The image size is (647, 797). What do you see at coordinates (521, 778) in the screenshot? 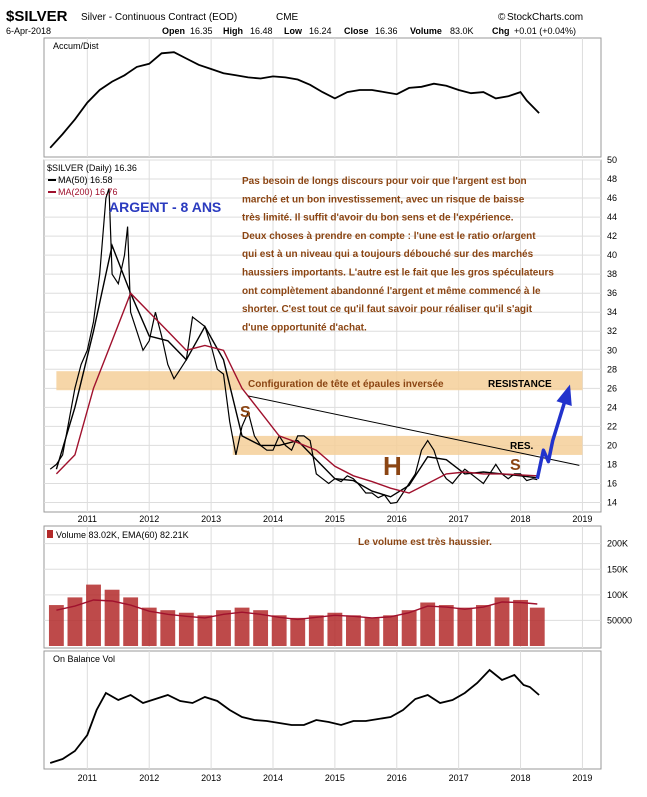
I see `obv-x-axis-year-label: 2018` at bounding box center [521, 778].